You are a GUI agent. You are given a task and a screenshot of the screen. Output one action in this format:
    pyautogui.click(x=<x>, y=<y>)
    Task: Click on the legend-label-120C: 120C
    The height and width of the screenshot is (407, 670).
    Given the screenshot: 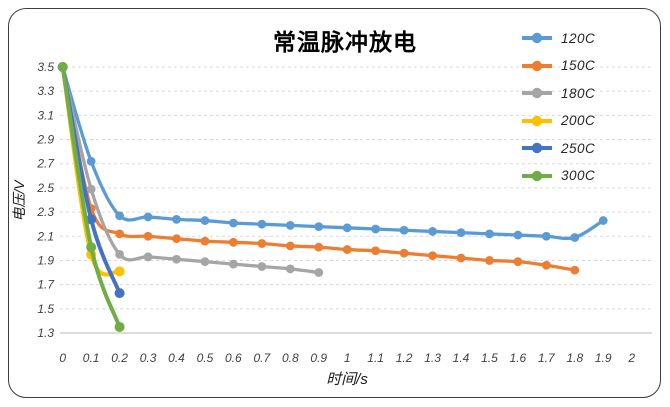 What is the action you would take?
    pyautogui.click(x=578, y=38)
    